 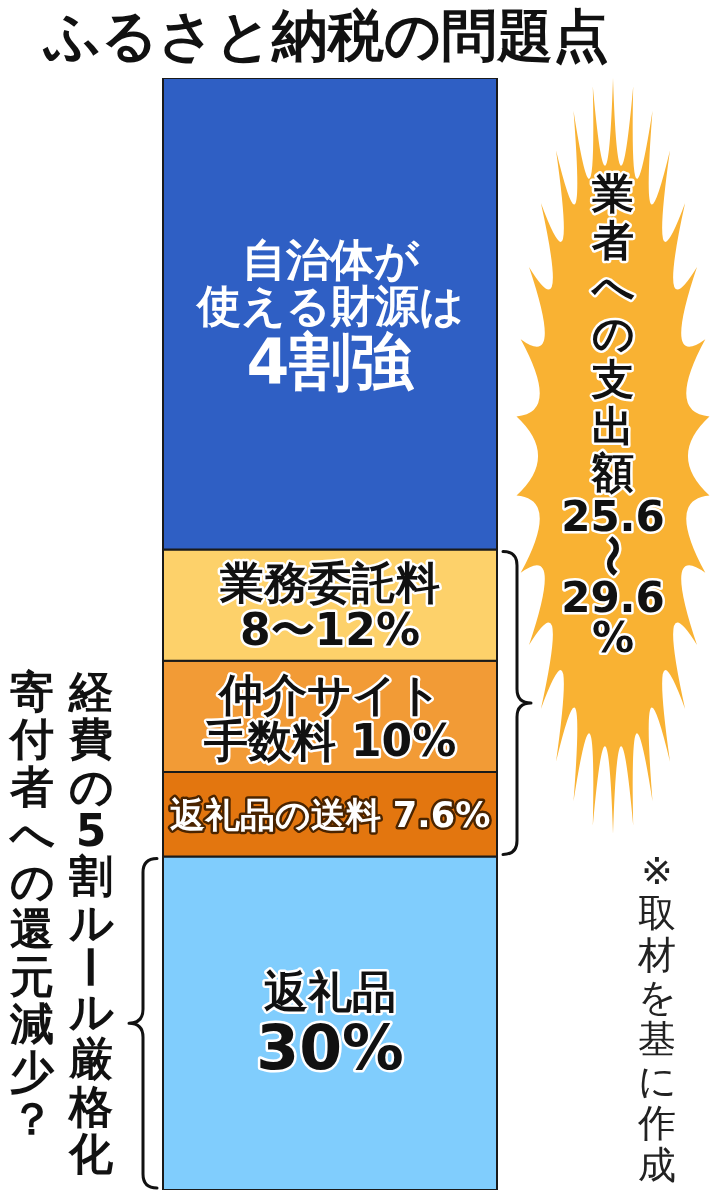 What do you see at coordinates (330, 815) in the screenshot?
I see `text: 返礼品の送料 7.6%` at bounding box center [330, 815].